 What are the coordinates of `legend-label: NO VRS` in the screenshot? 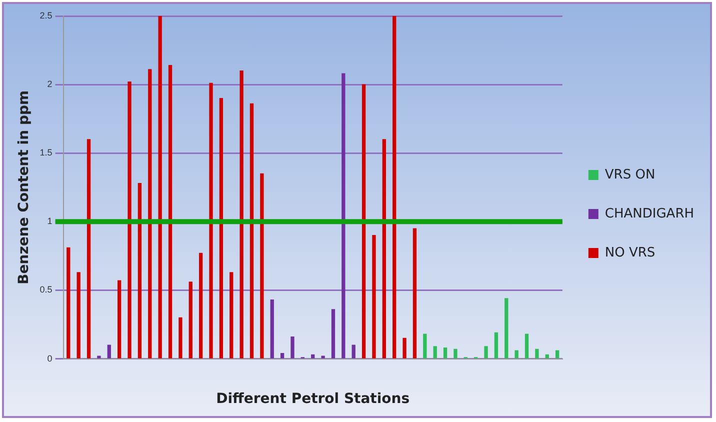 It's located at (630, 252).